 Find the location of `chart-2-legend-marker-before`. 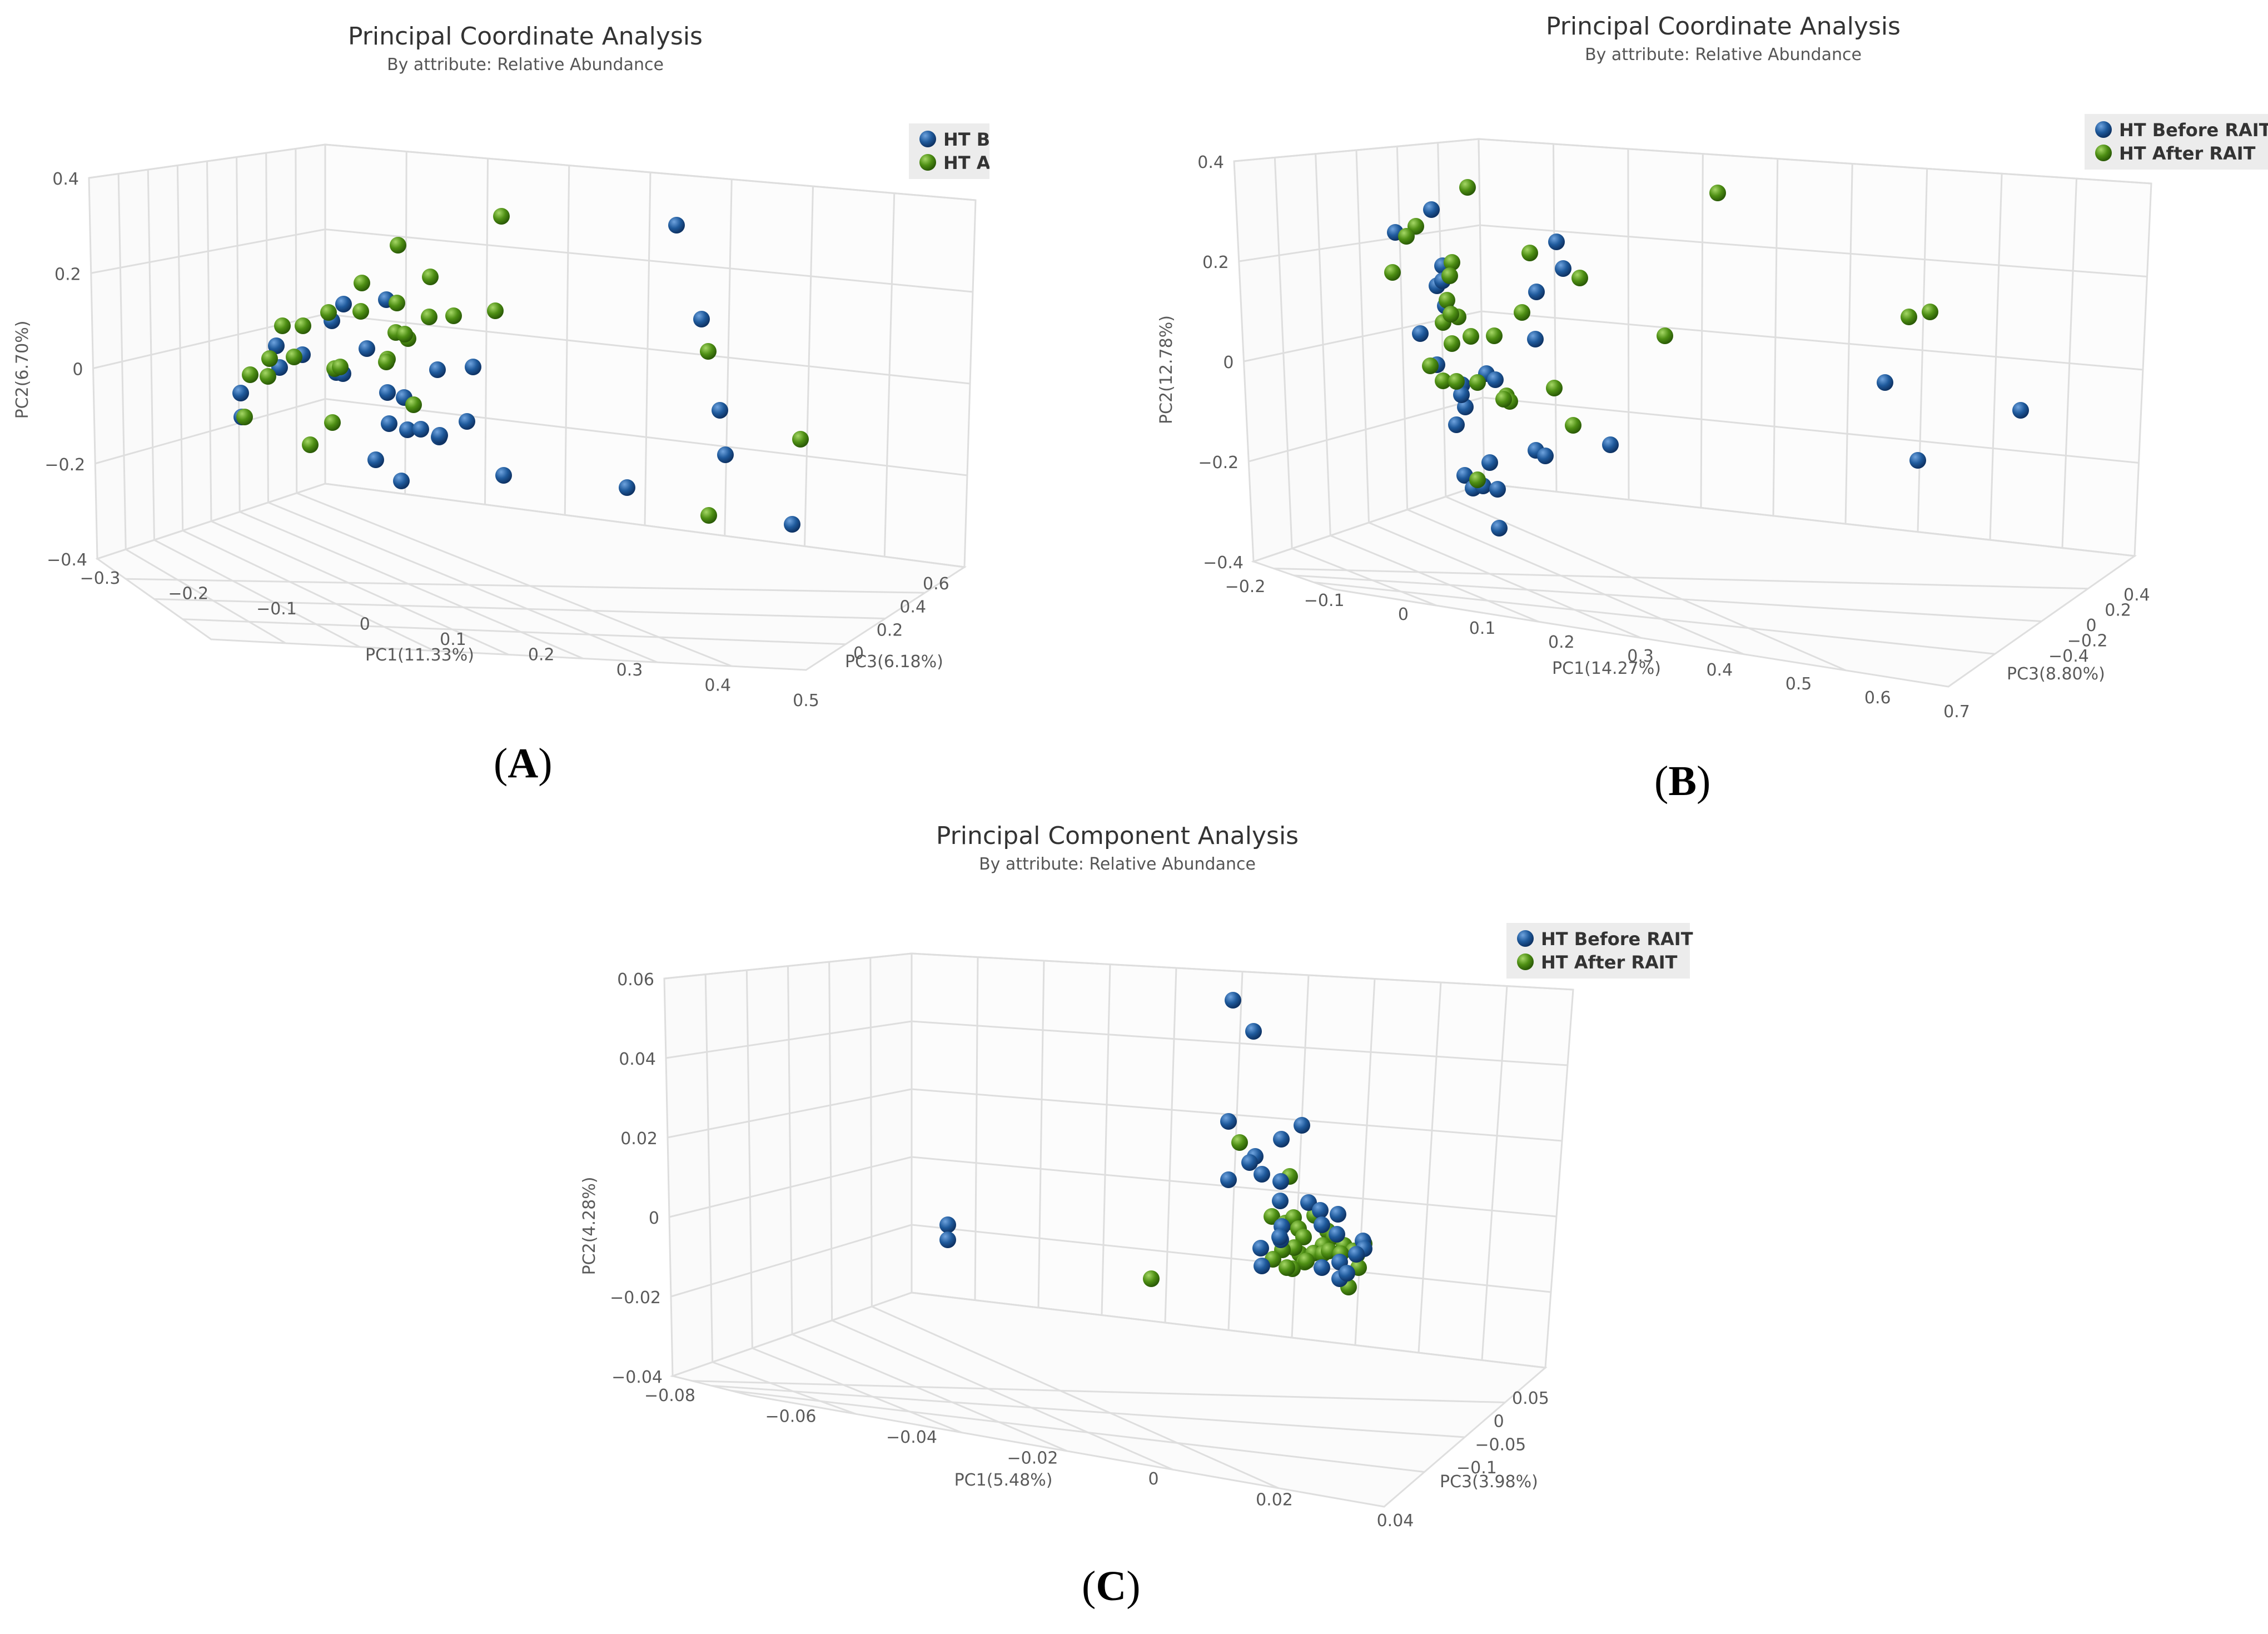

chart-2-legend-marker-before is located at coordinates (1525, 938).